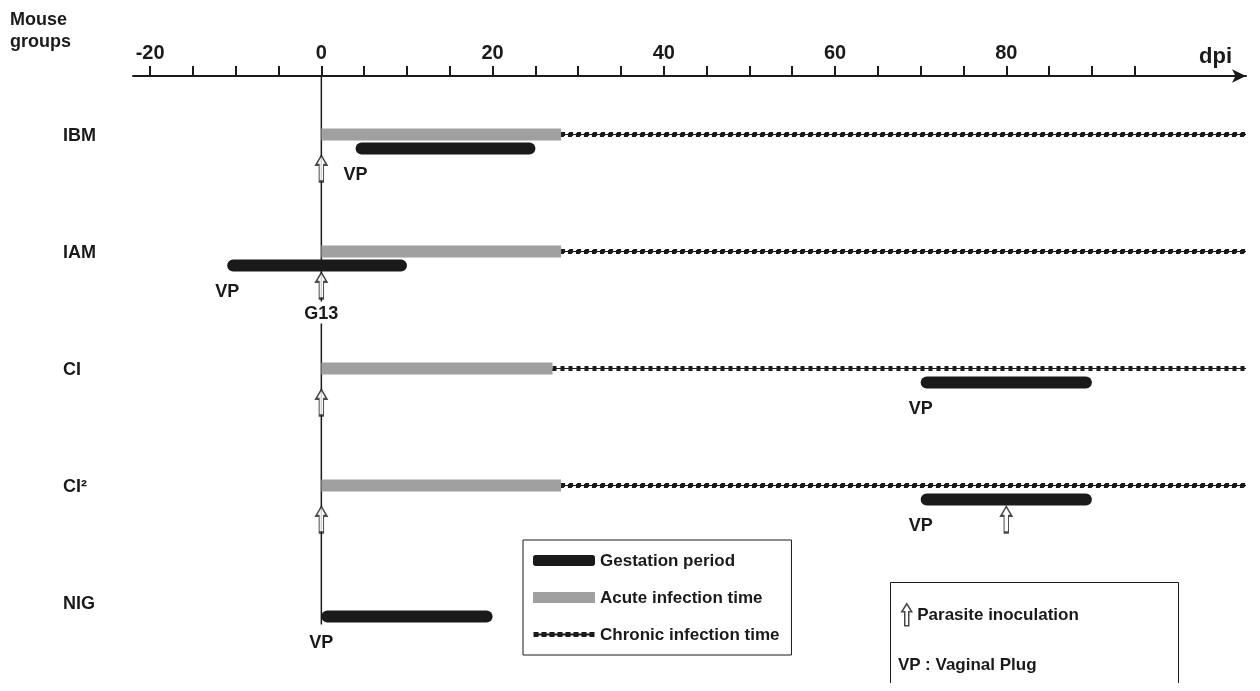 The height and width of the screenshot is (691, 1260). I want to click on y-tick-label: CI, so click(72, 368).